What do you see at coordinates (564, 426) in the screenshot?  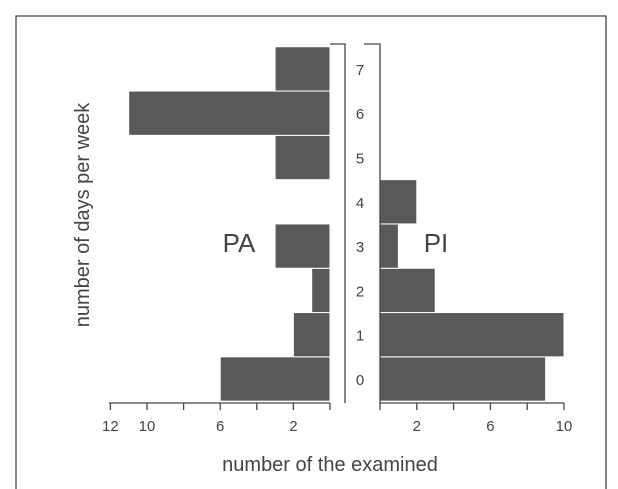 I see `x-tick-label-right-10: 10` at bounding box center [564, 426].